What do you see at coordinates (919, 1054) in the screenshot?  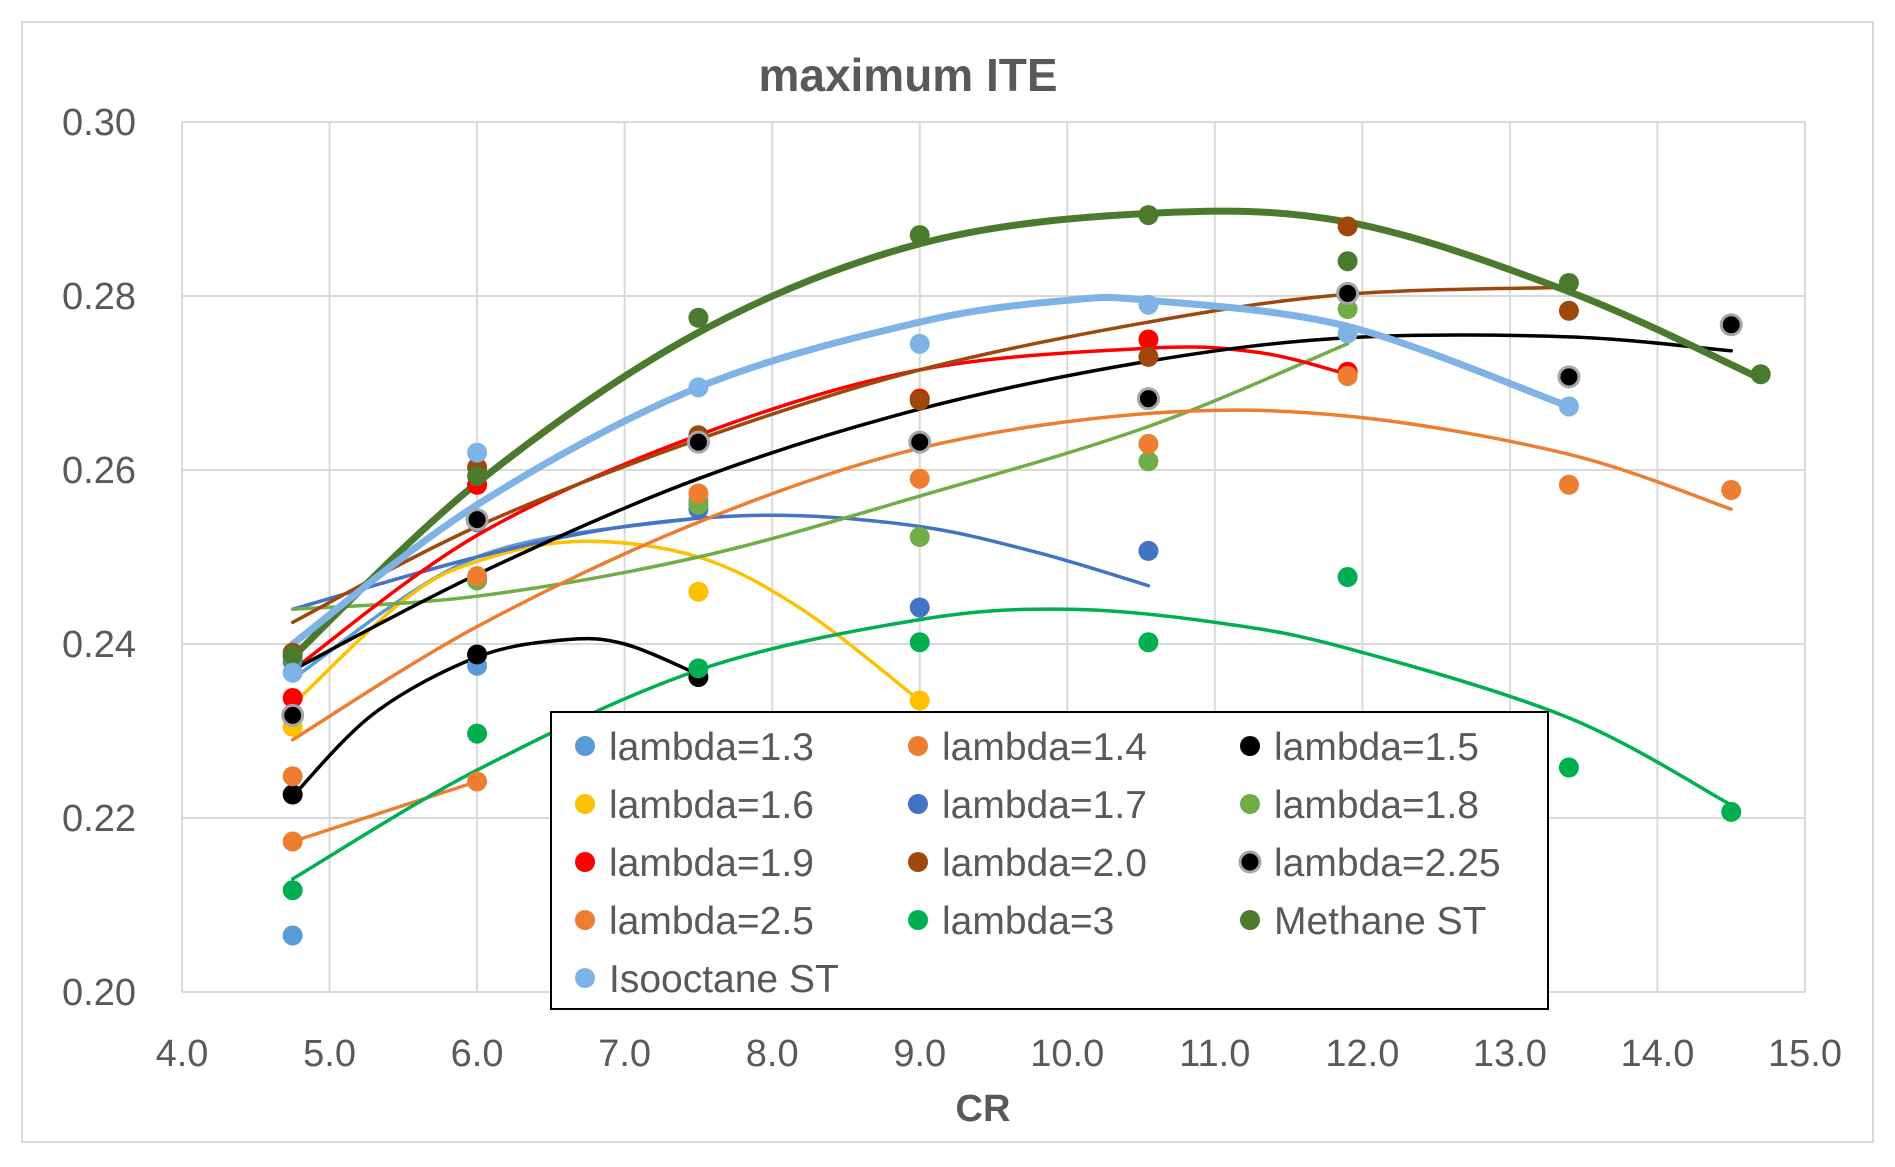 I see `x-tick-label: 9.0` at bounding box center [919, 1054].